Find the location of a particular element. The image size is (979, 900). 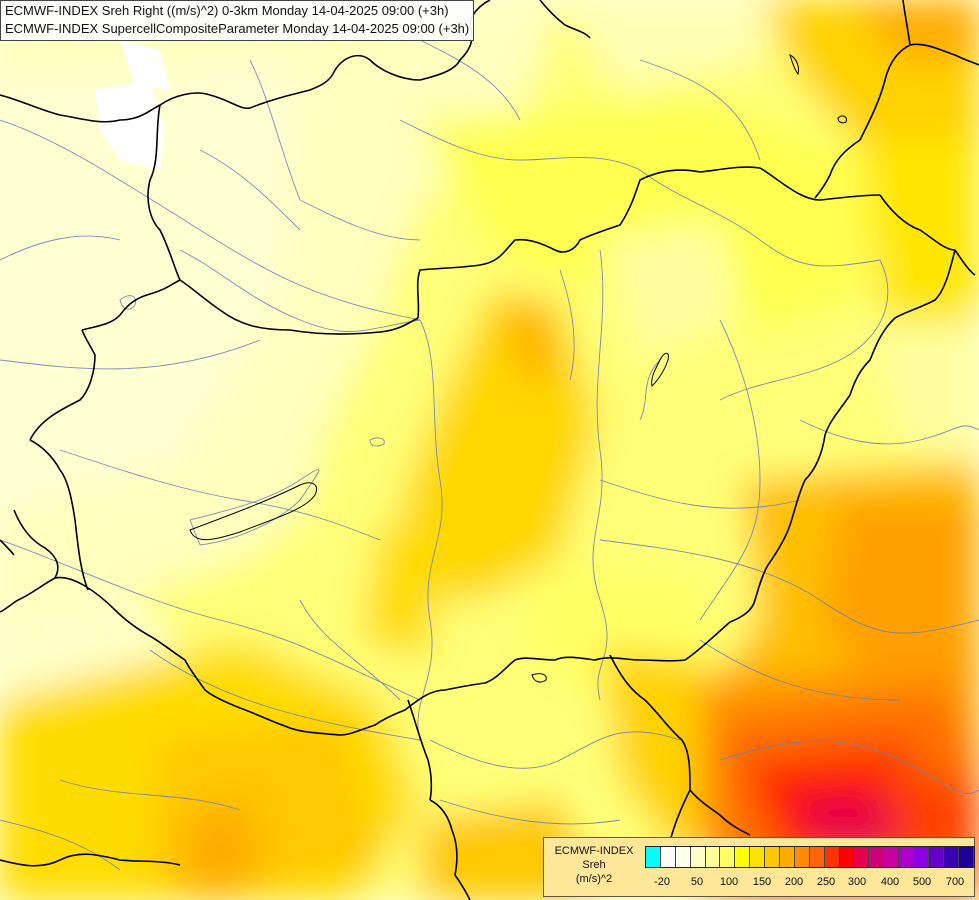

legend-title-line1: ECMWF-INDEX is located at coordinates (594, 851).